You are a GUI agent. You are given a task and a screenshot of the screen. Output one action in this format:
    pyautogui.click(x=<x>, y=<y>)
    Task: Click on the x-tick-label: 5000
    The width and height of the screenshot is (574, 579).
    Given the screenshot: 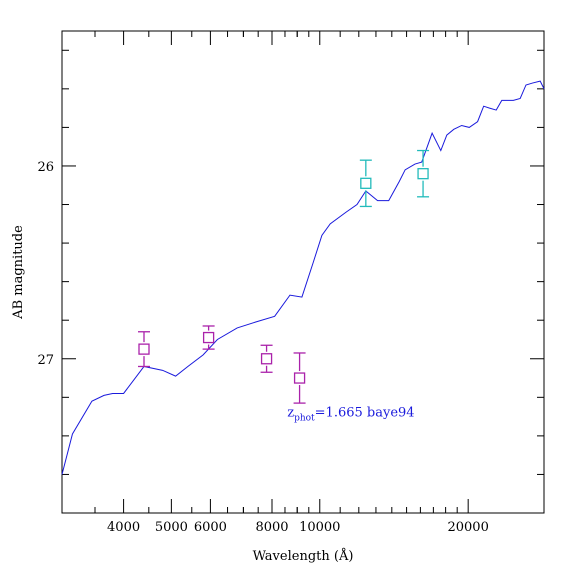 What is the action you would take?
    pyautogui.click(x=171, y=527)
    